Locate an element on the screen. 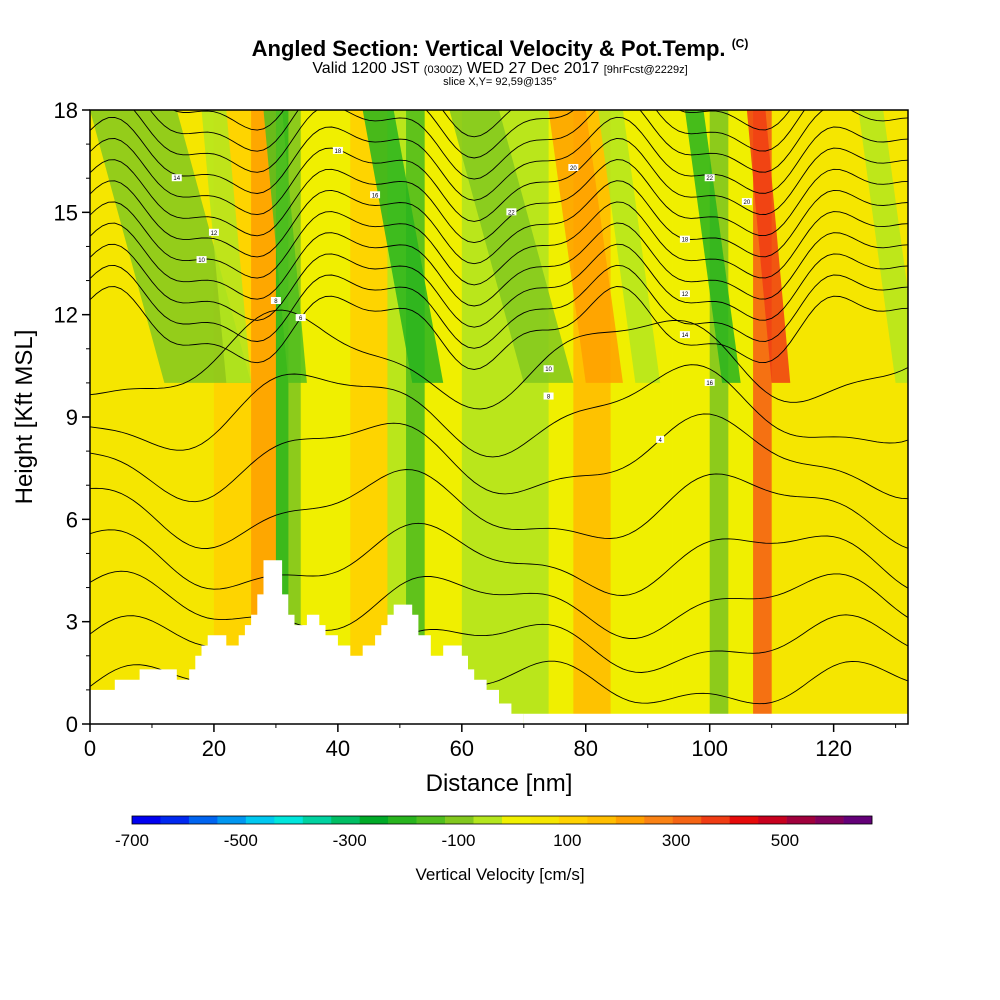 This screenshot has height=1000, width=1000. colorbar-label: Vertical Velocity [cm/s] is located at coordinates (499, 874).